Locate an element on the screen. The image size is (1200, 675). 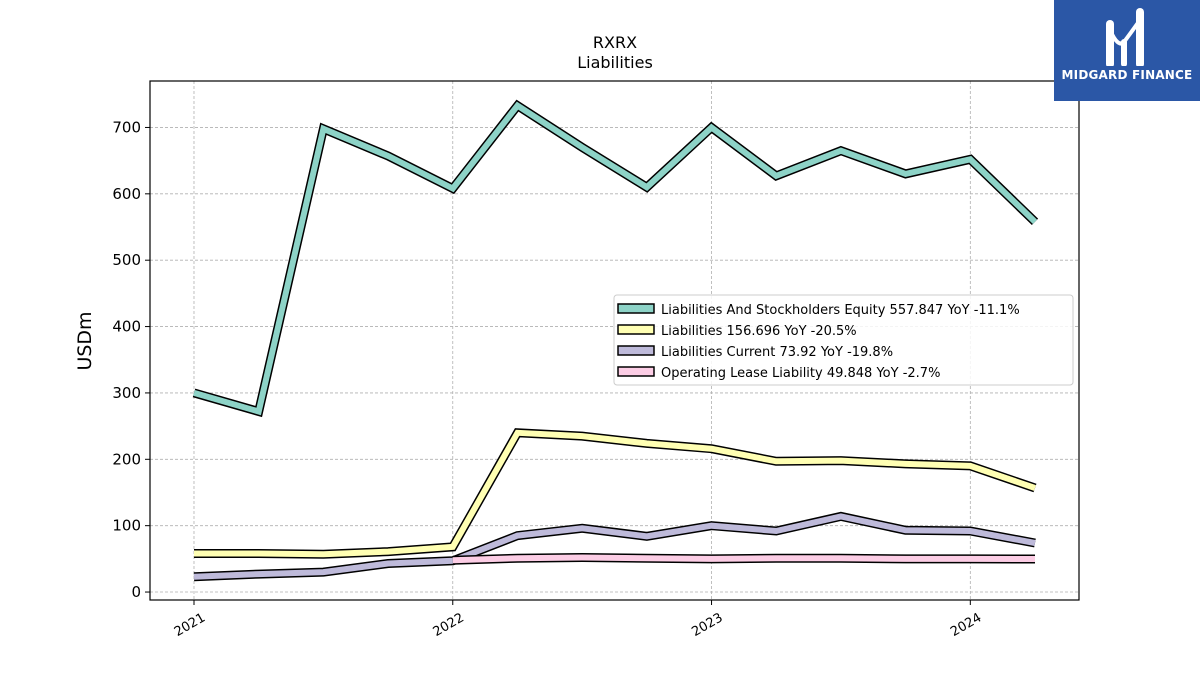
brand-logo: MIDGARD FINANCE is located at coordinates (1127, 50).